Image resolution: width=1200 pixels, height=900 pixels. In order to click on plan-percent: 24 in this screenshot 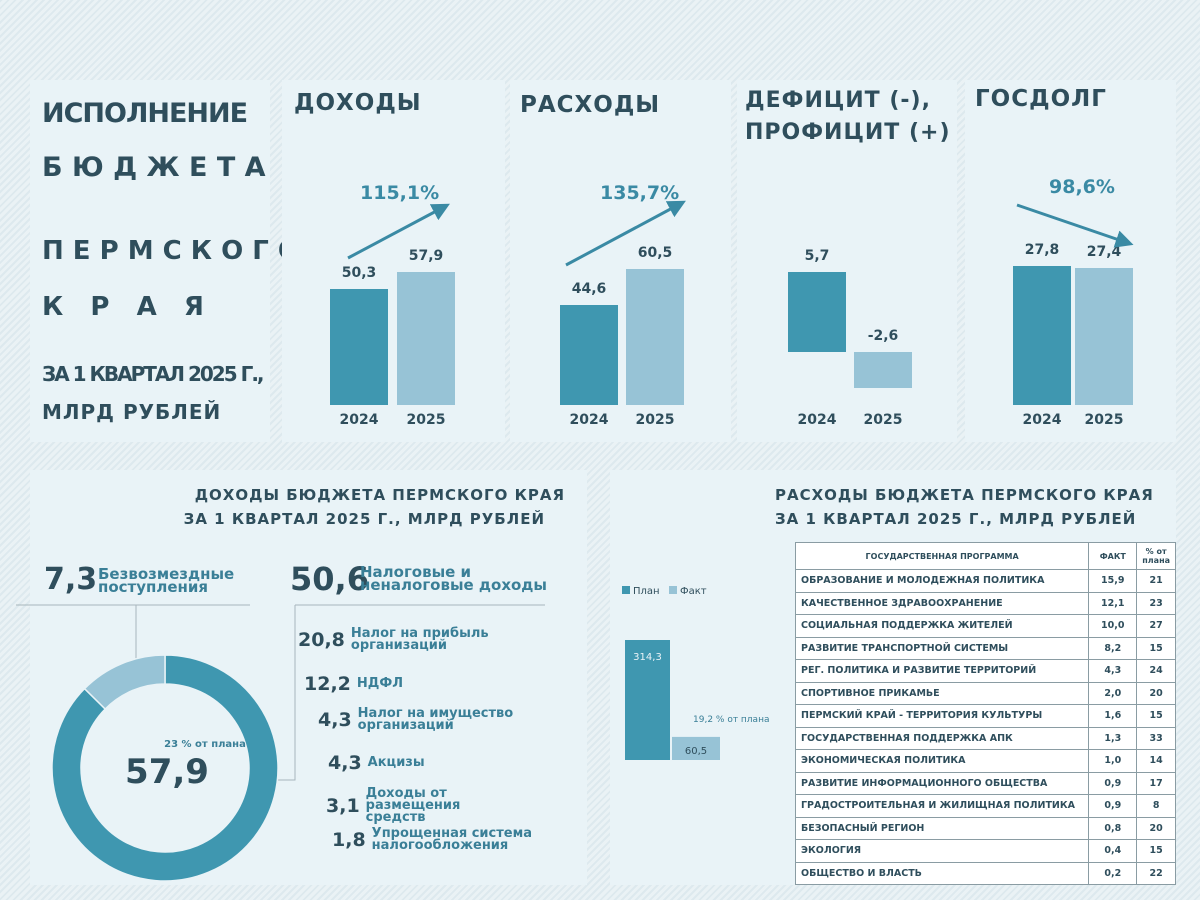, I will do `click(1156, 671)`.